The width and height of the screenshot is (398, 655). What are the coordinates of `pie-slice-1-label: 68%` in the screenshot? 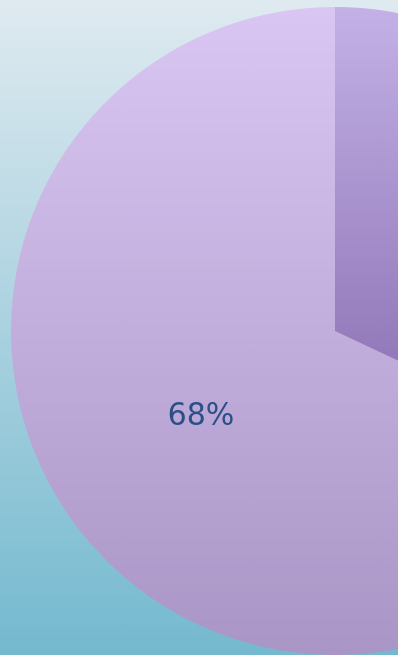 It's located at (201, 415).